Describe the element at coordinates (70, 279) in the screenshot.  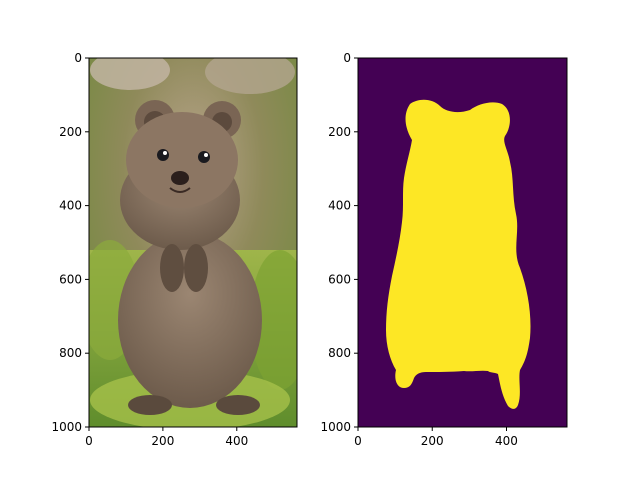
I see `photo-y-tick-label: 600` at that location.